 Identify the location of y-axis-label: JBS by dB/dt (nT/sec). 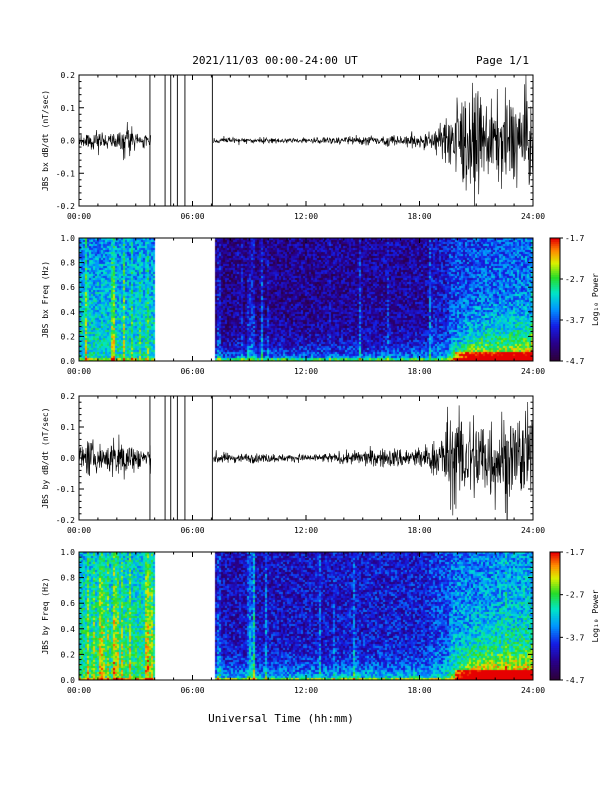
(45, 457).